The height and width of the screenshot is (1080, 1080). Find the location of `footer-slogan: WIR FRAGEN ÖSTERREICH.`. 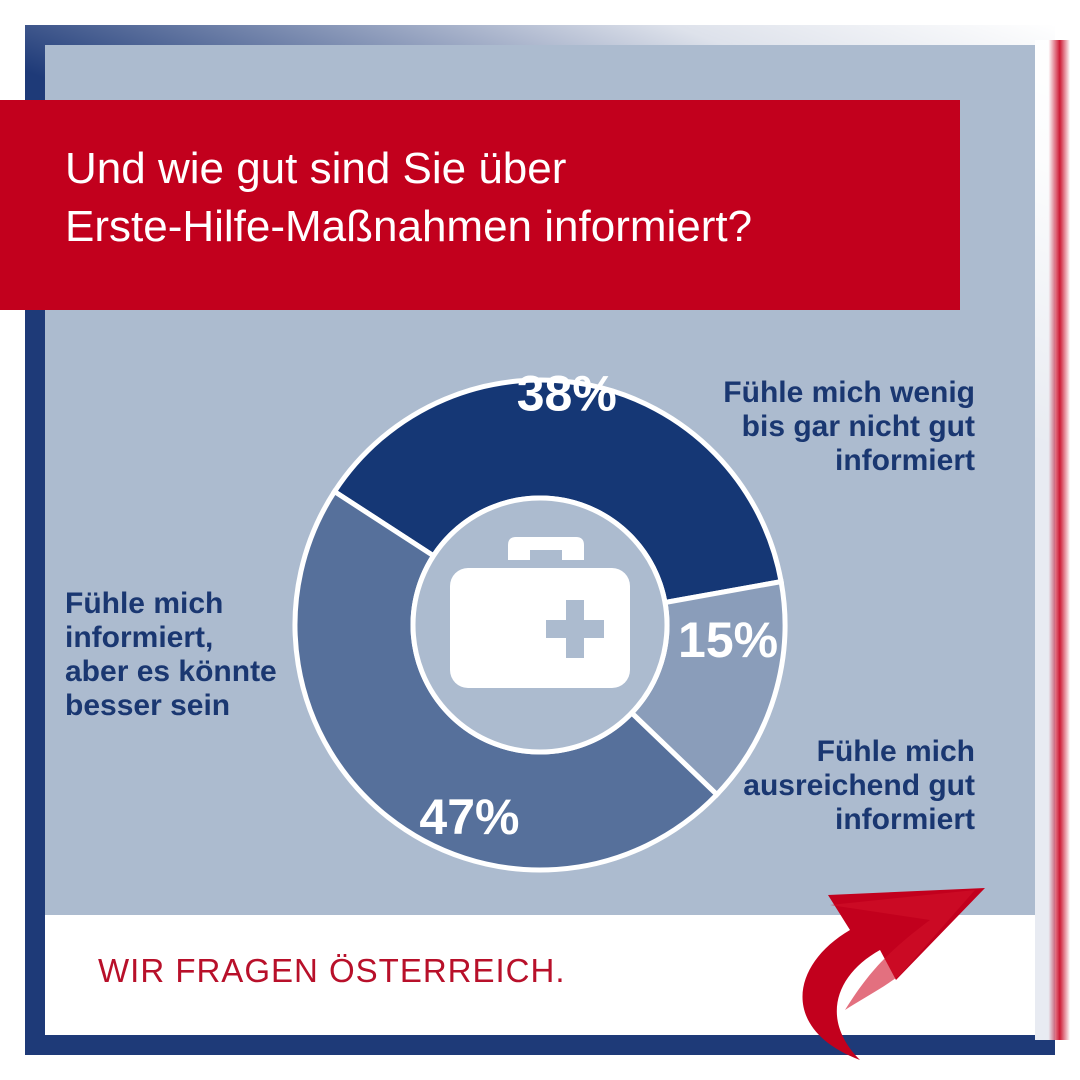

footer-slogan: WIR FRAGEN ÖSTERREICH. is located at coordinates (332, 970).